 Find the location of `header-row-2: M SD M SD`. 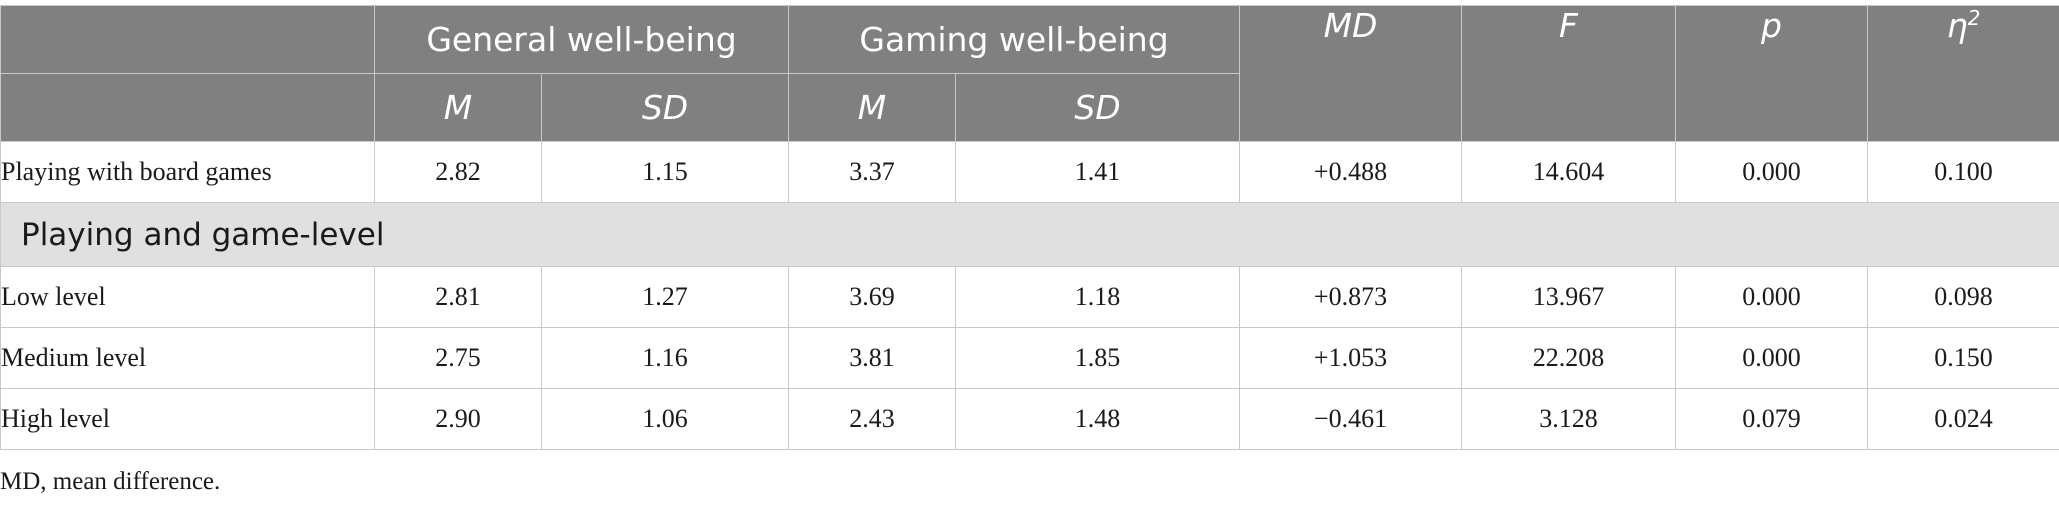

header-row-2: M SD M SD is located at coordinates (1029, 107).